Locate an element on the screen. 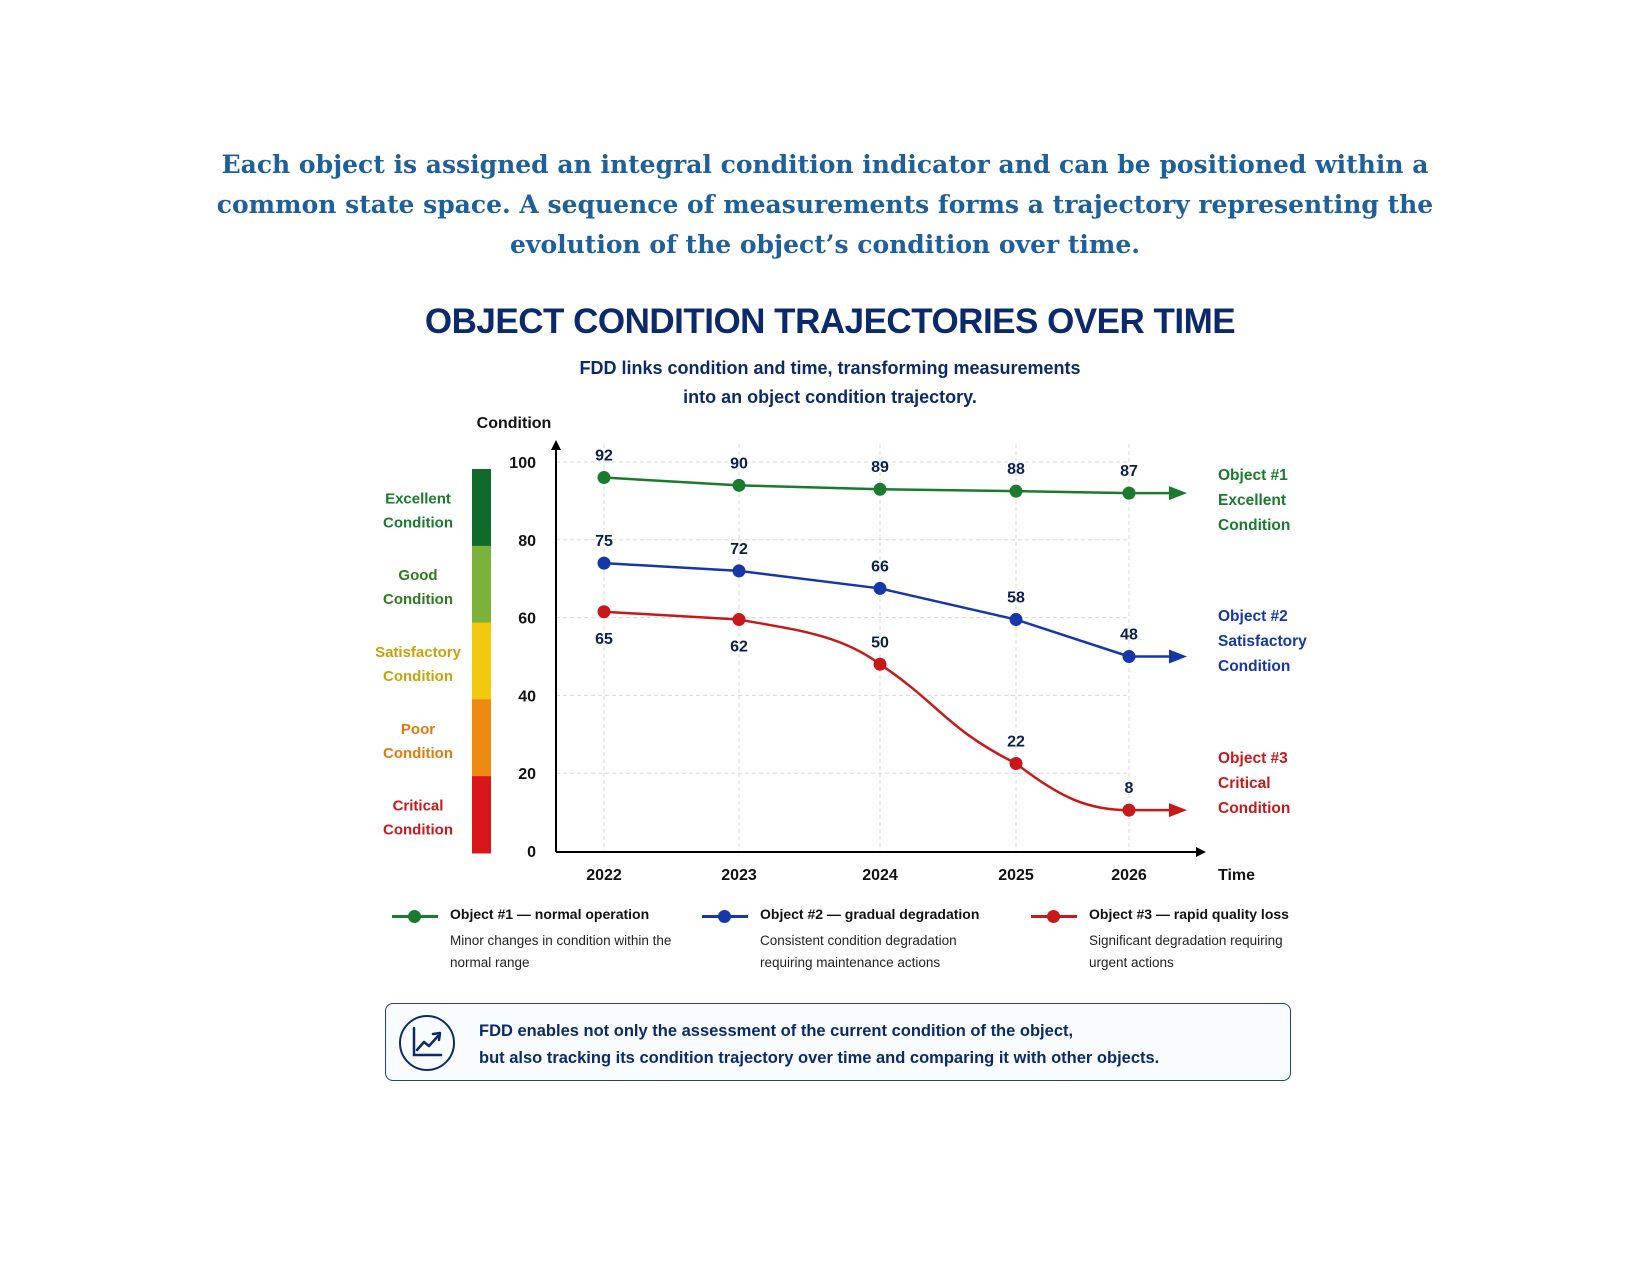 This screenshot has width=1650, height=1275. series-status-label: Excellent is located at coordinates (1252, 500).